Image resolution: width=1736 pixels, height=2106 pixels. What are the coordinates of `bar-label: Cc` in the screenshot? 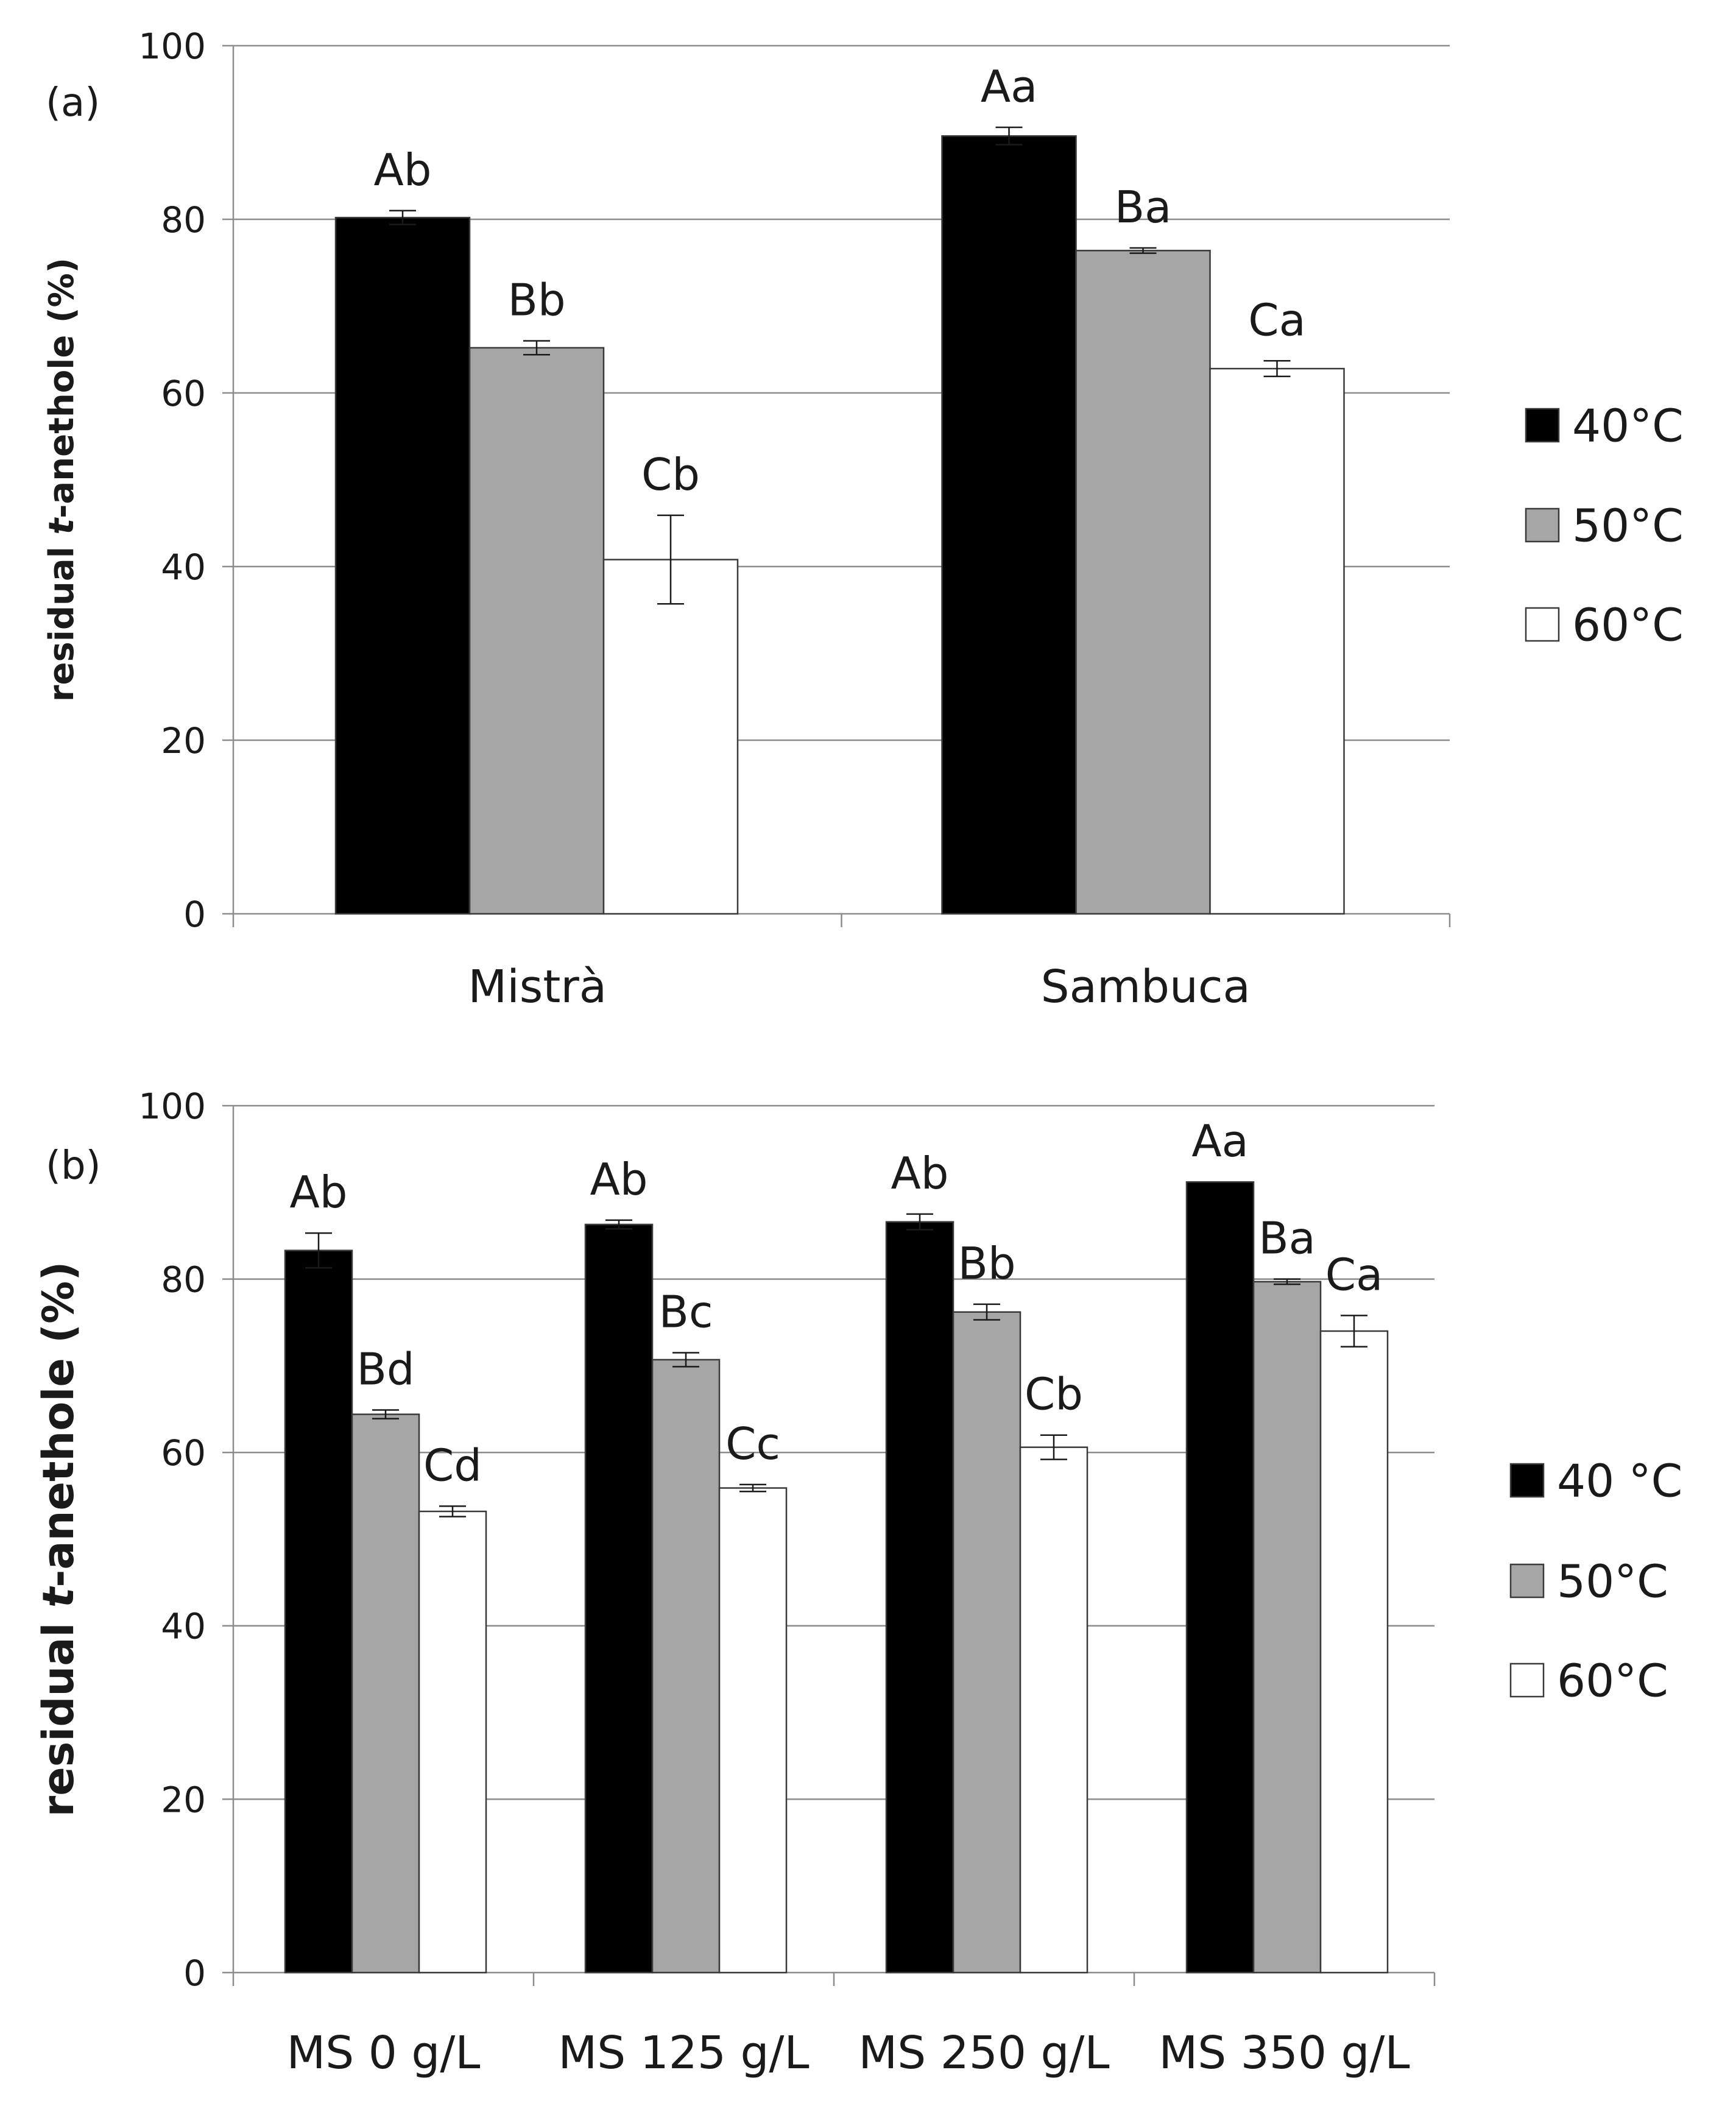 It's located at (752, 1443).